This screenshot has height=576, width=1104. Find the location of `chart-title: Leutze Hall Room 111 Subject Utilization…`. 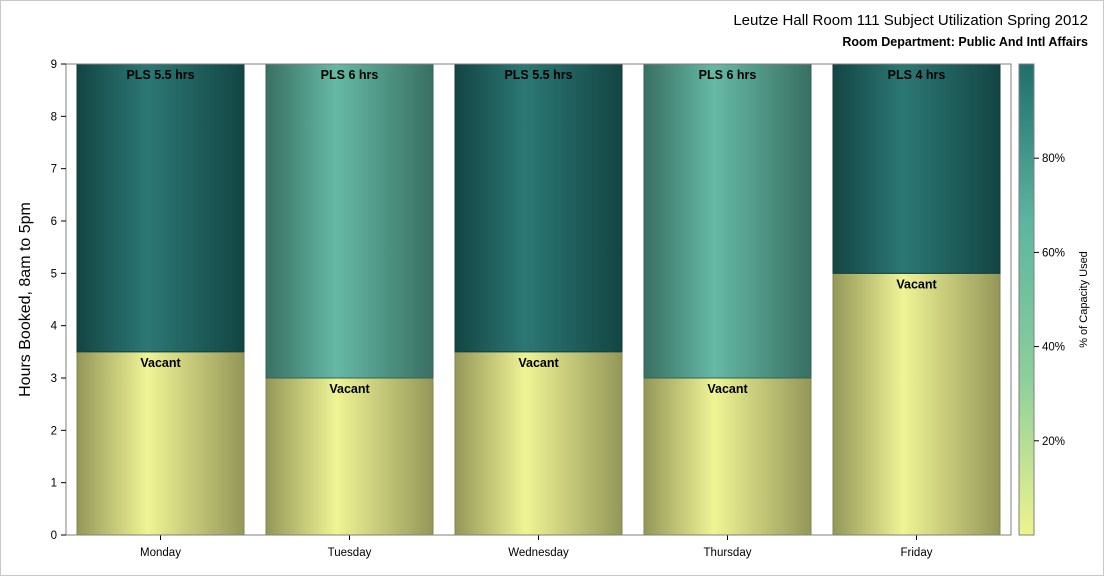

chart-title: Leutze Hall Room 111 Subject Utilization… is located at coordinates (910, 20).